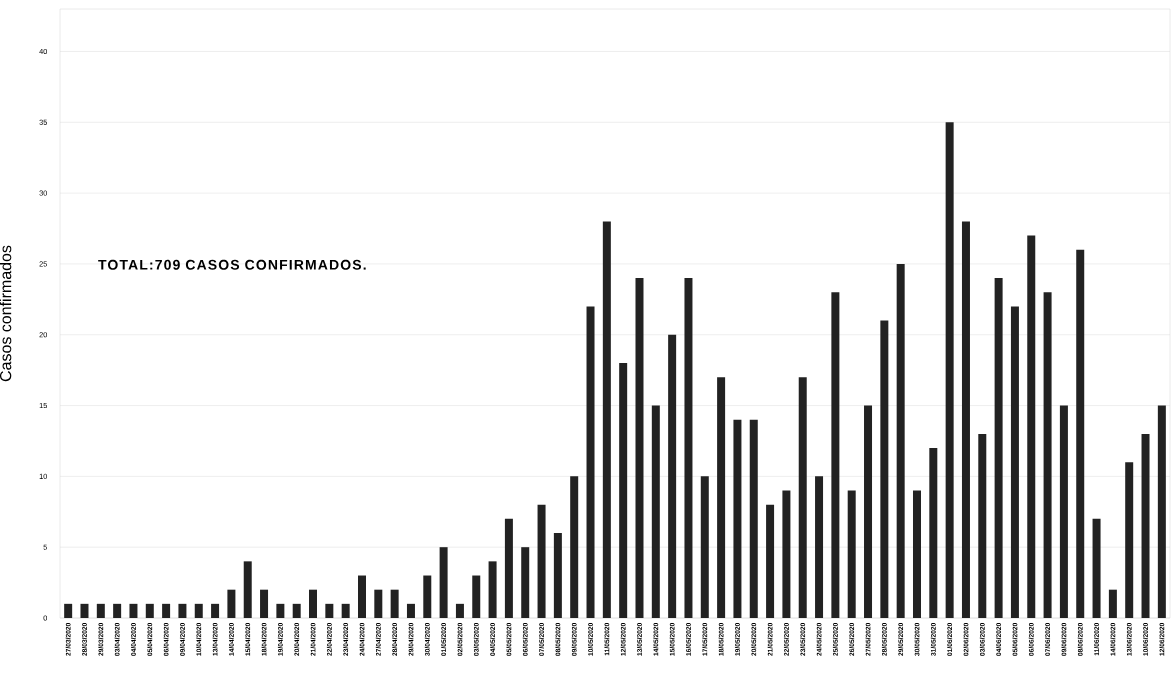 This screenshot has height=689, width=1173. What do you see at coordinates (6, 313) in the screenshot?
I see `y-axis-title: Casos confirmados` at bounding box center [6, 313].